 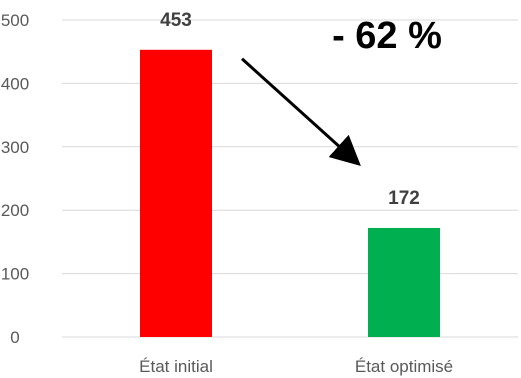 I want to click on data-label: 172, so click(x=404, y=198).